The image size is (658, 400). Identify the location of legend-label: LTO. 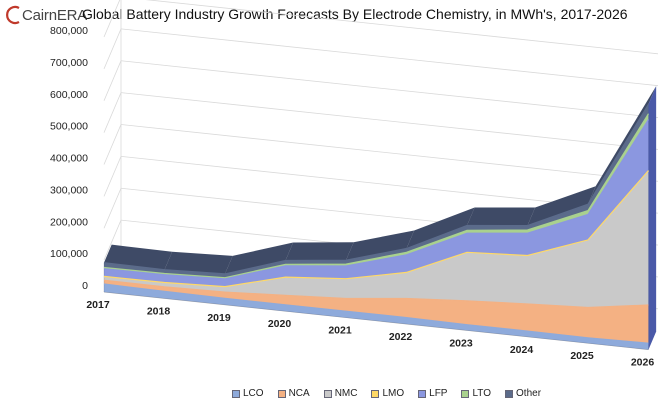
(482, 393).